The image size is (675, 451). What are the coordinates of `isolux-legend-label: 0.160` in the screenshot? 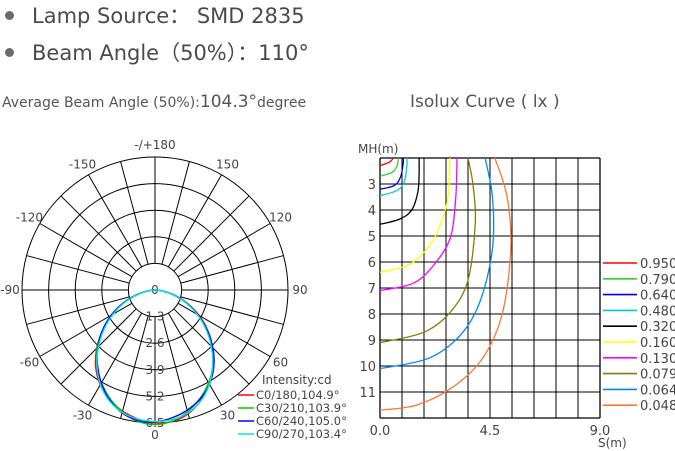 It's located at (657, 343).